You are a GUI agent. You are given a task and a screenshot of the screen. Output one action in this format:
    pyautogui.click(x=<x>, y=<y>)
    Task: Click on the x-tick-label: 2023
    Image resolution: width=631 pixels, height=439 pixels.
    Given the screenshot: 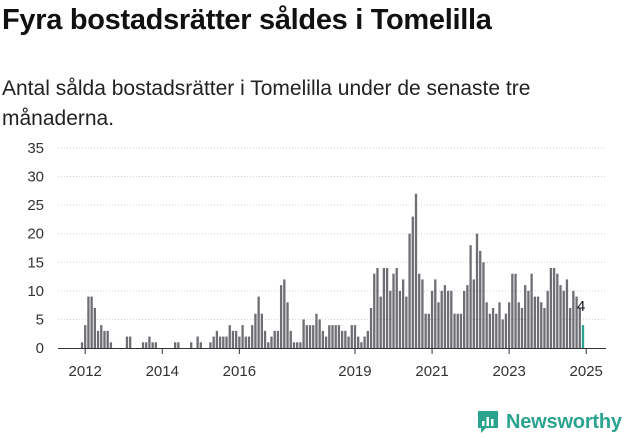 What is the action you would take?
    pyautogui.click(x=508, y=371)
    